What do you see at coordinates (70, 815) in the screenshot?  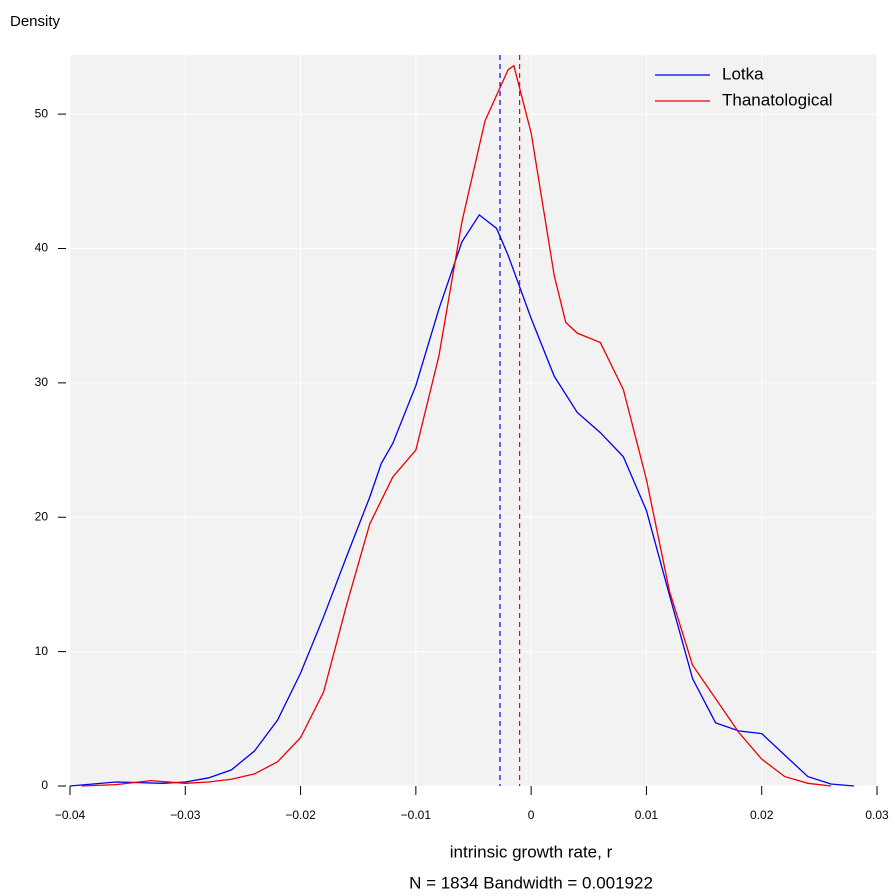 I see `x-tick-label: −0.04` at bounding box center [70, 815].